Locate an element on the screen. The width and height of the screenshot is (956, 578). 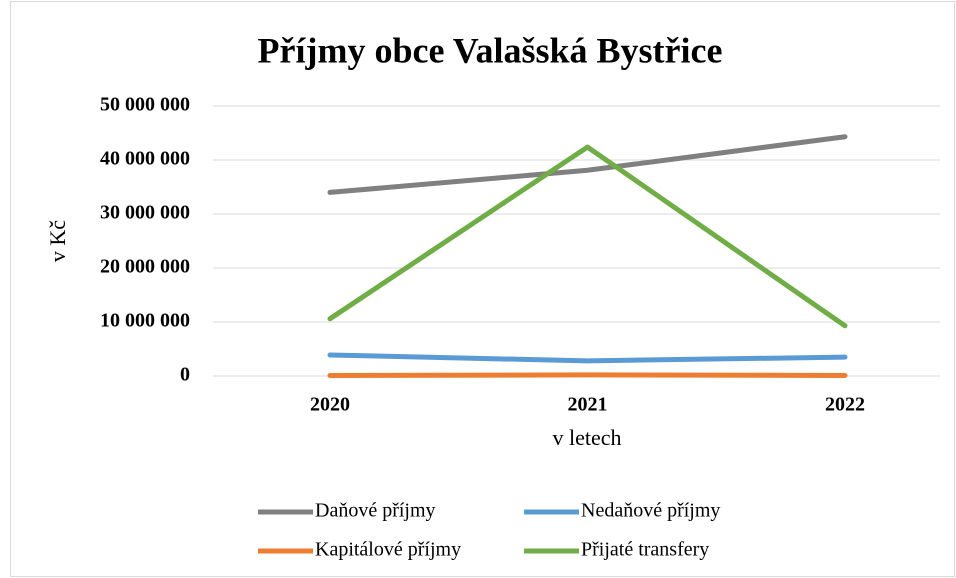
legend-label: Daňové příjmy is located at coordinates (375, 511).